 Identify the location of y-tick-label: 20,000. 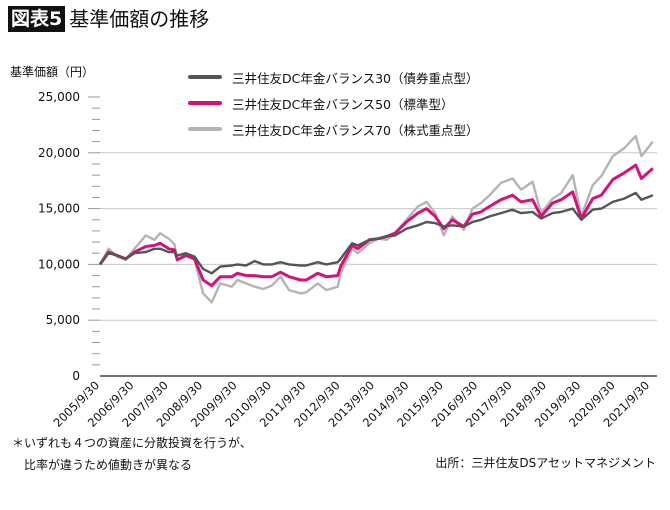
(59, 153).